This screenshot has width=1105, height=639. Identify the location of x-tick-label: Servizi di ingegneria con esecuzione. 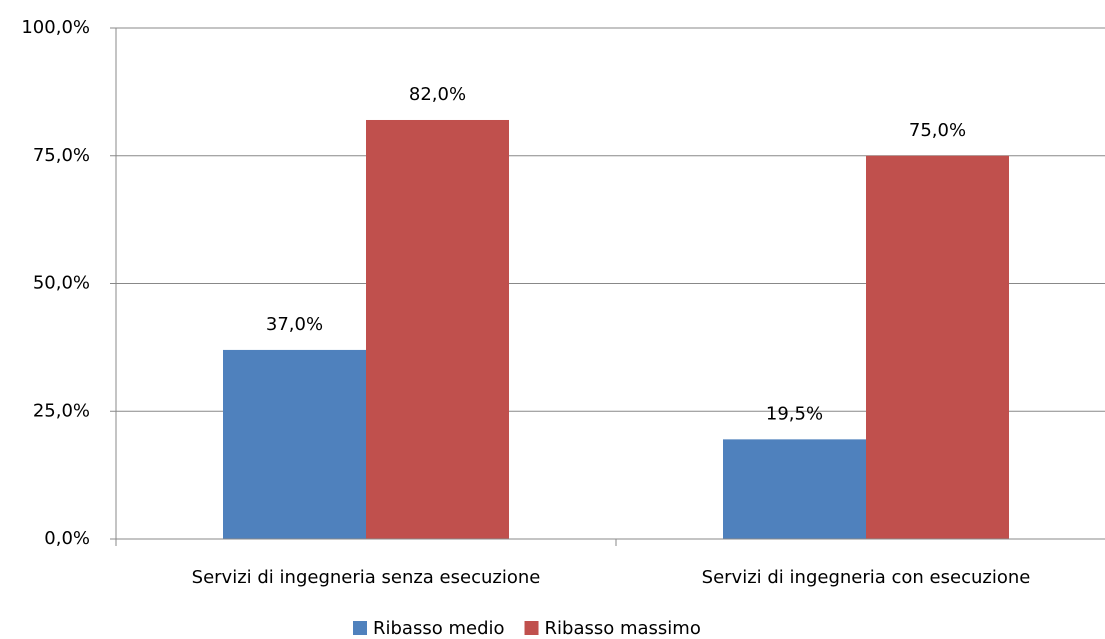
(866, 577).